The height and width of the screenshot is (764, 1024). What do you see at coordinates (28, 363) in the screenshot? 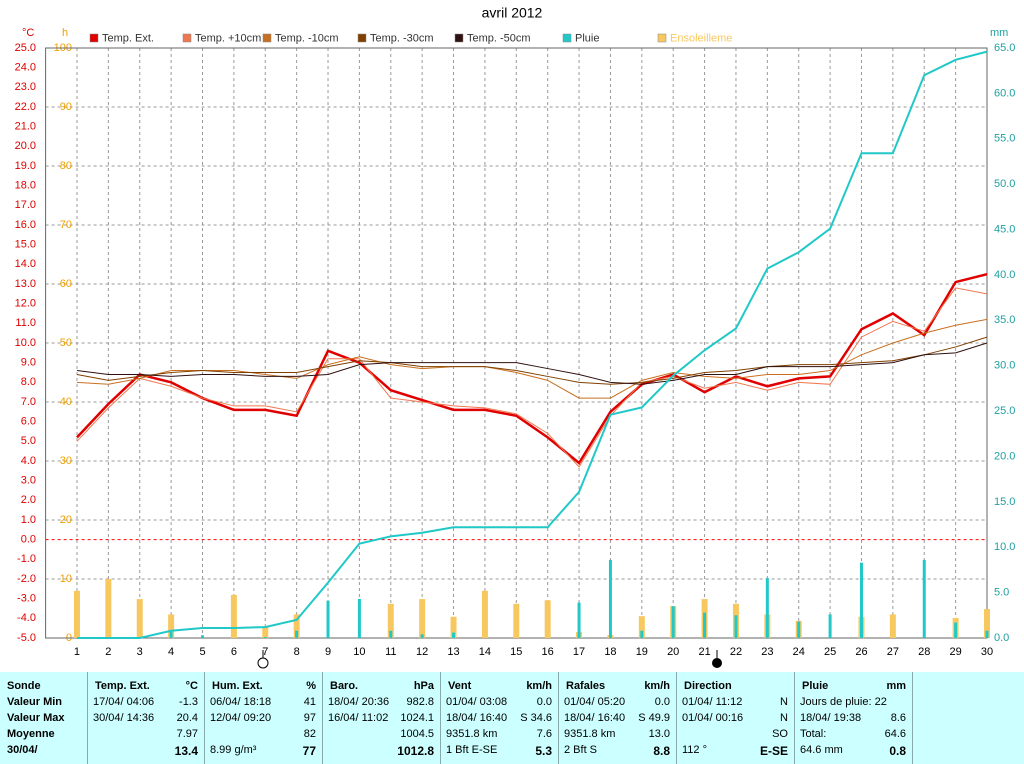
I see `y-tick-label: 9.0` at bounding box center [28, 363].